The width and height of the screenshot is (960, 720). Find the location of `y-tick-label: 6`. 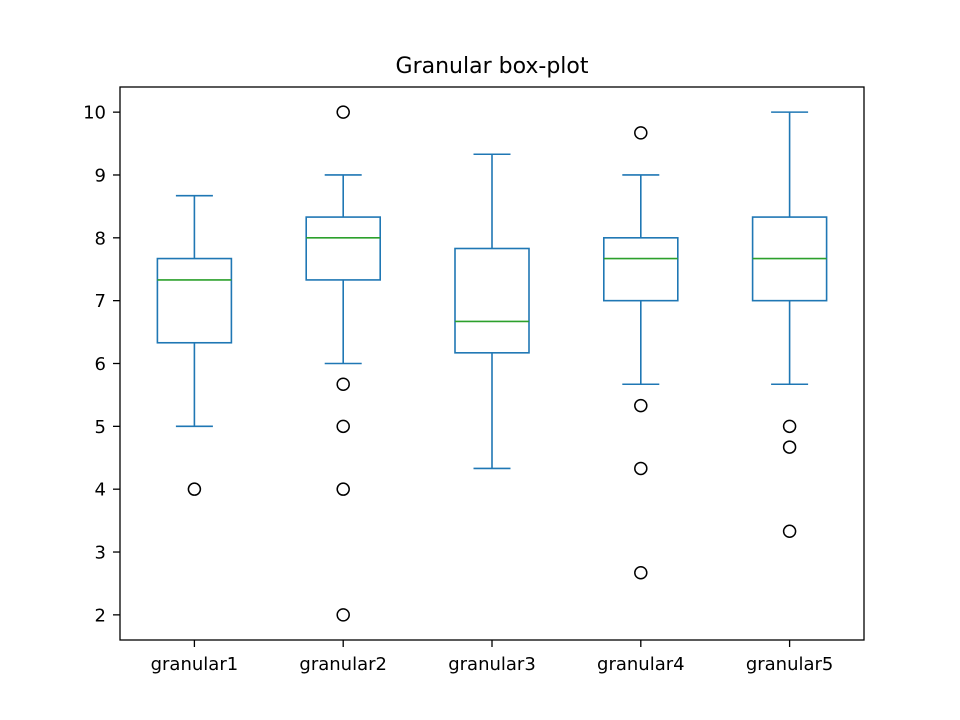

y-tick-label: 6 is located at coordinates (100, 364).